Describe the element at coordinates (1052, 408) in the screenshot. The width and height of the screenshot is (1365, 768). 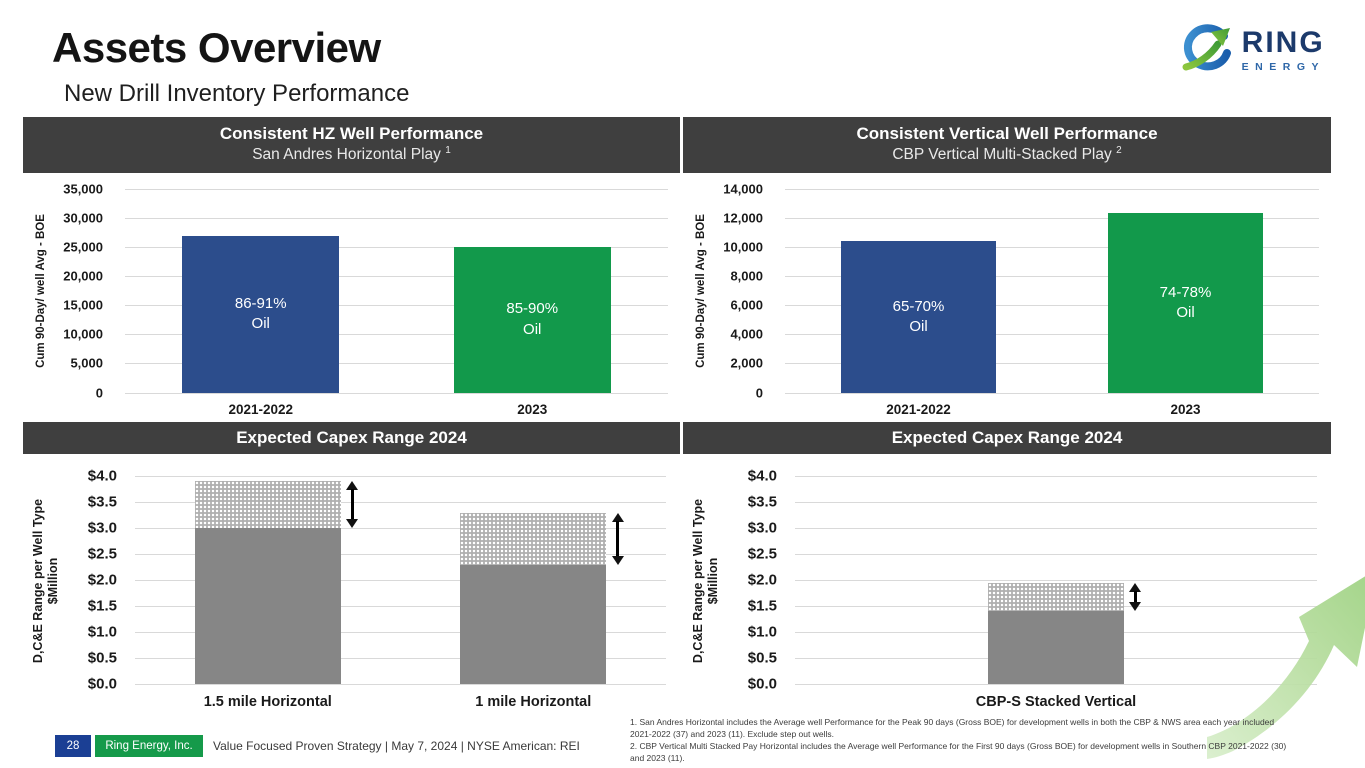
I see `x-axis-labels: 2021-2022 2023` at that location.